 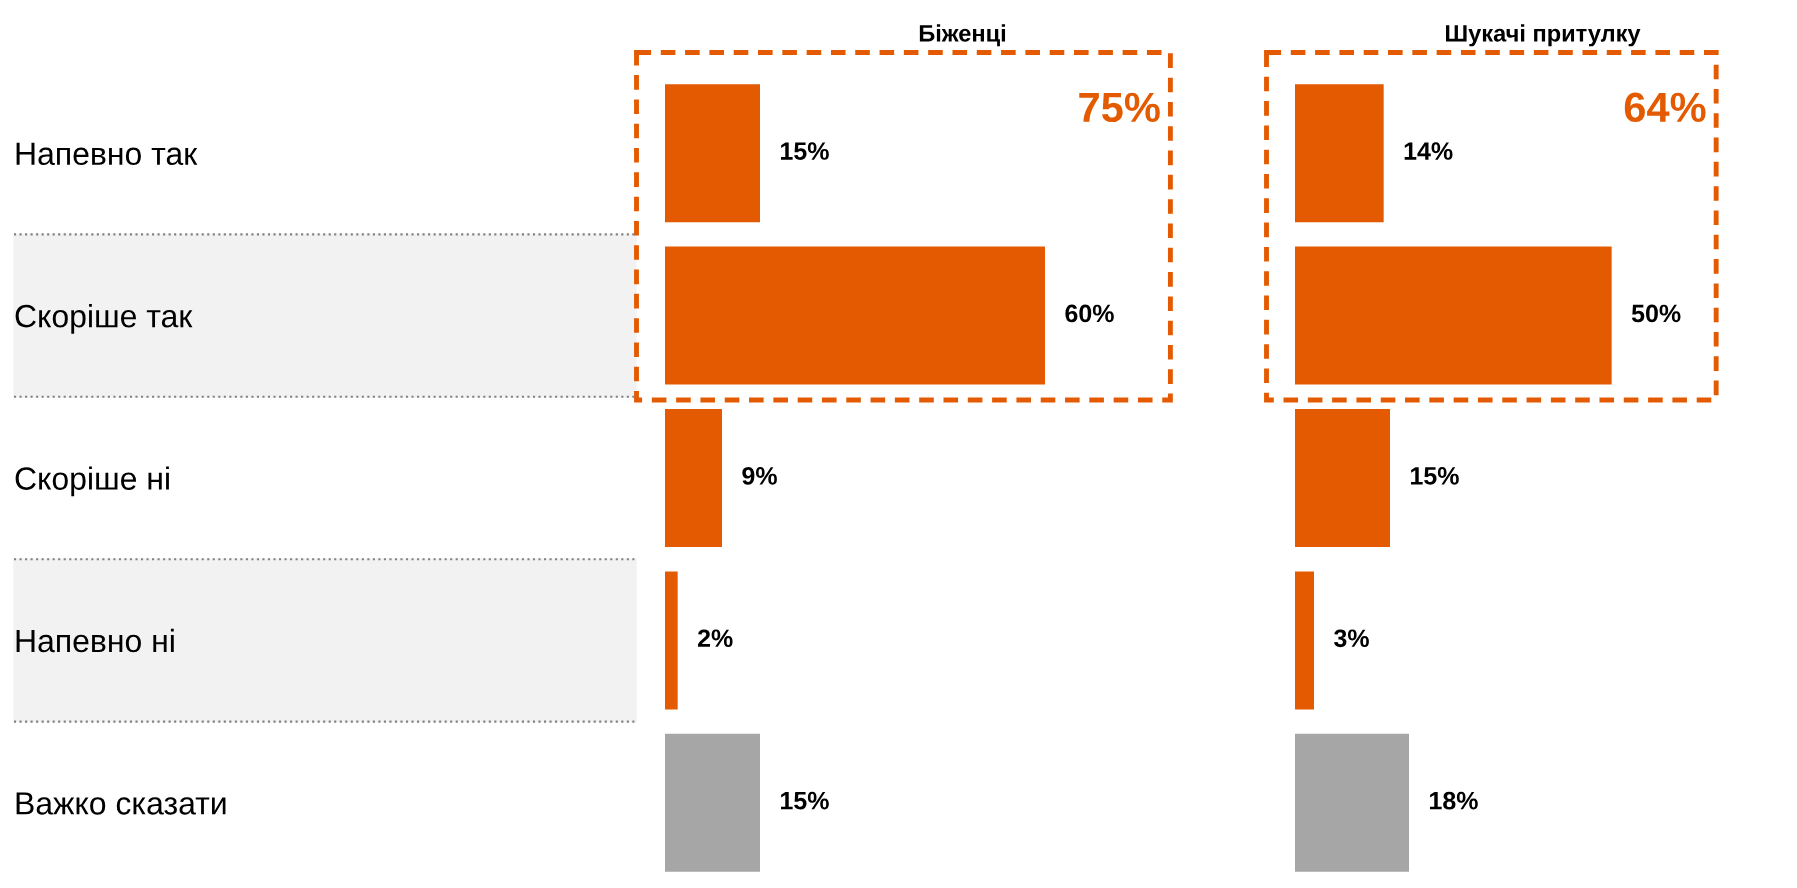 I want to click on chart-title: Біженці, so click(x=962, y=35).